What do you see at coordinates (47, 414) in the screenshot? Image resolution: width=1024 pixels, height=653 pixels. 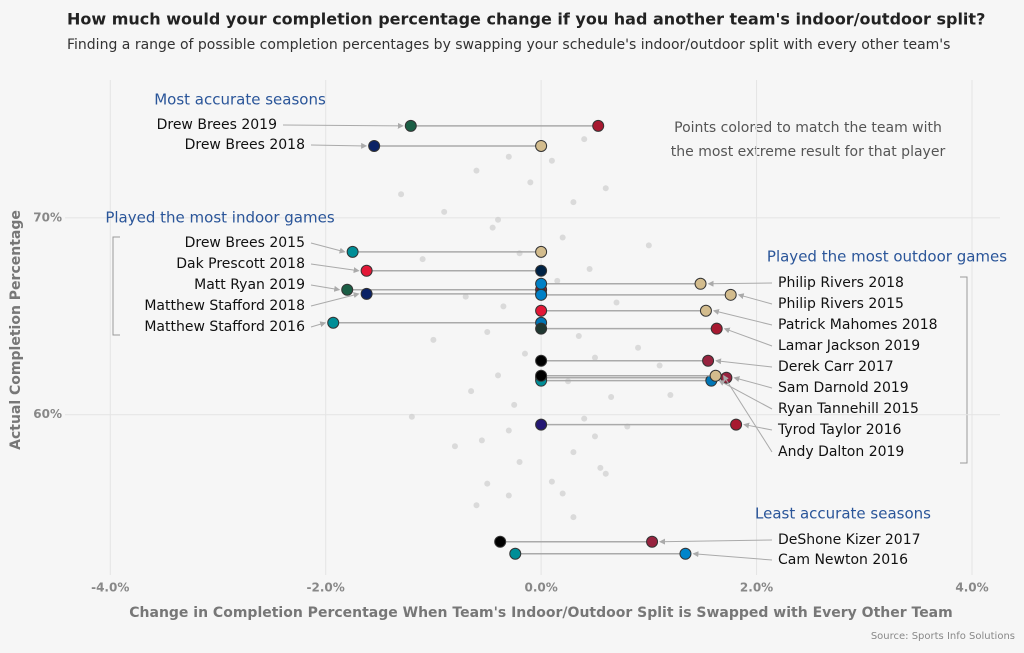 I see `y-tick-label: 60%` at bounding box center [47, 414].